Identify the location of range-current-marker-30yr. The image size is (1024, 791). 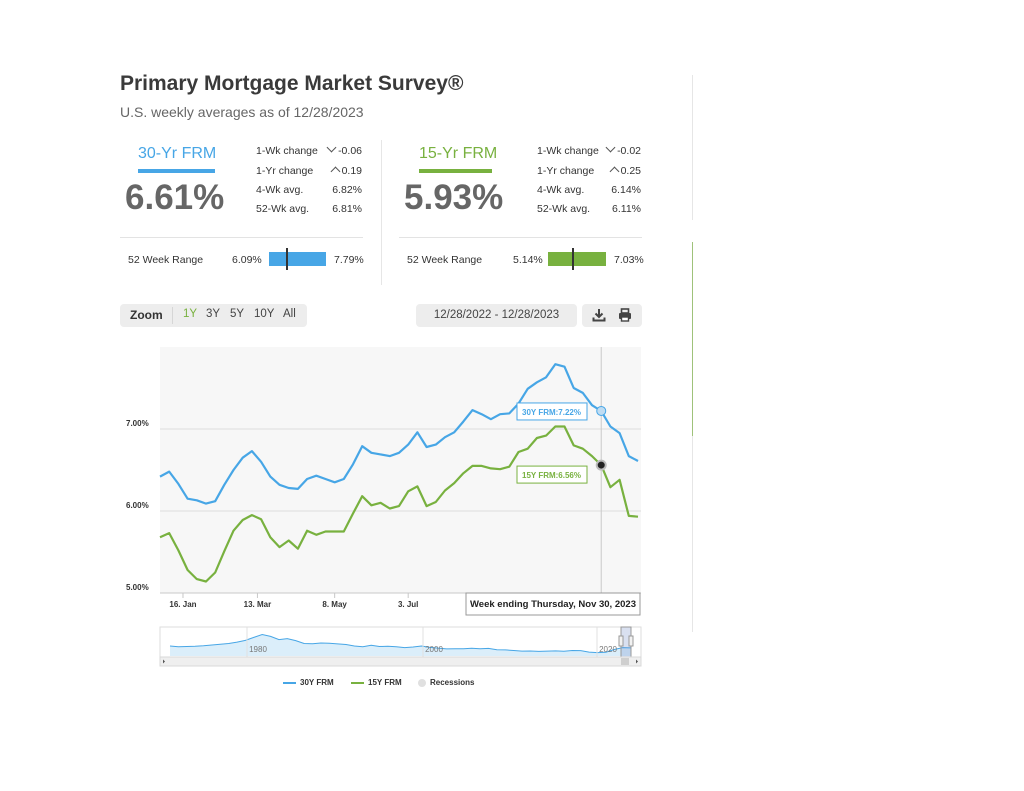
(287, 259).